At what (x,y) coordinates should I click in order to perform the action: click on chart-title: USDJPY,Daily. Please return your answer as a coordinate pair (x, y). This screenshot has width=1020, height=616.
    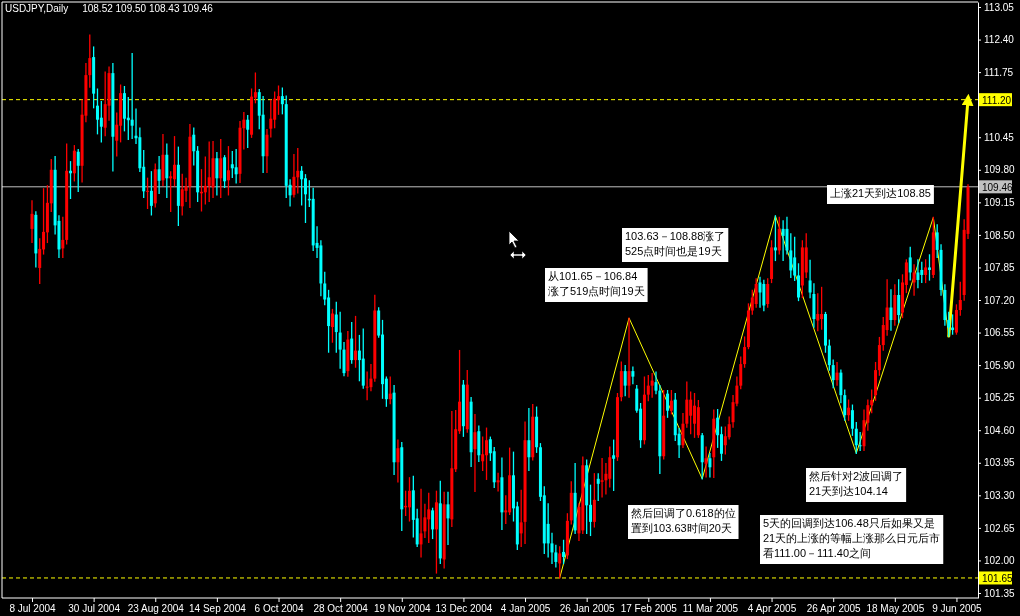
    Looking at the image, I should click on (37, 8).